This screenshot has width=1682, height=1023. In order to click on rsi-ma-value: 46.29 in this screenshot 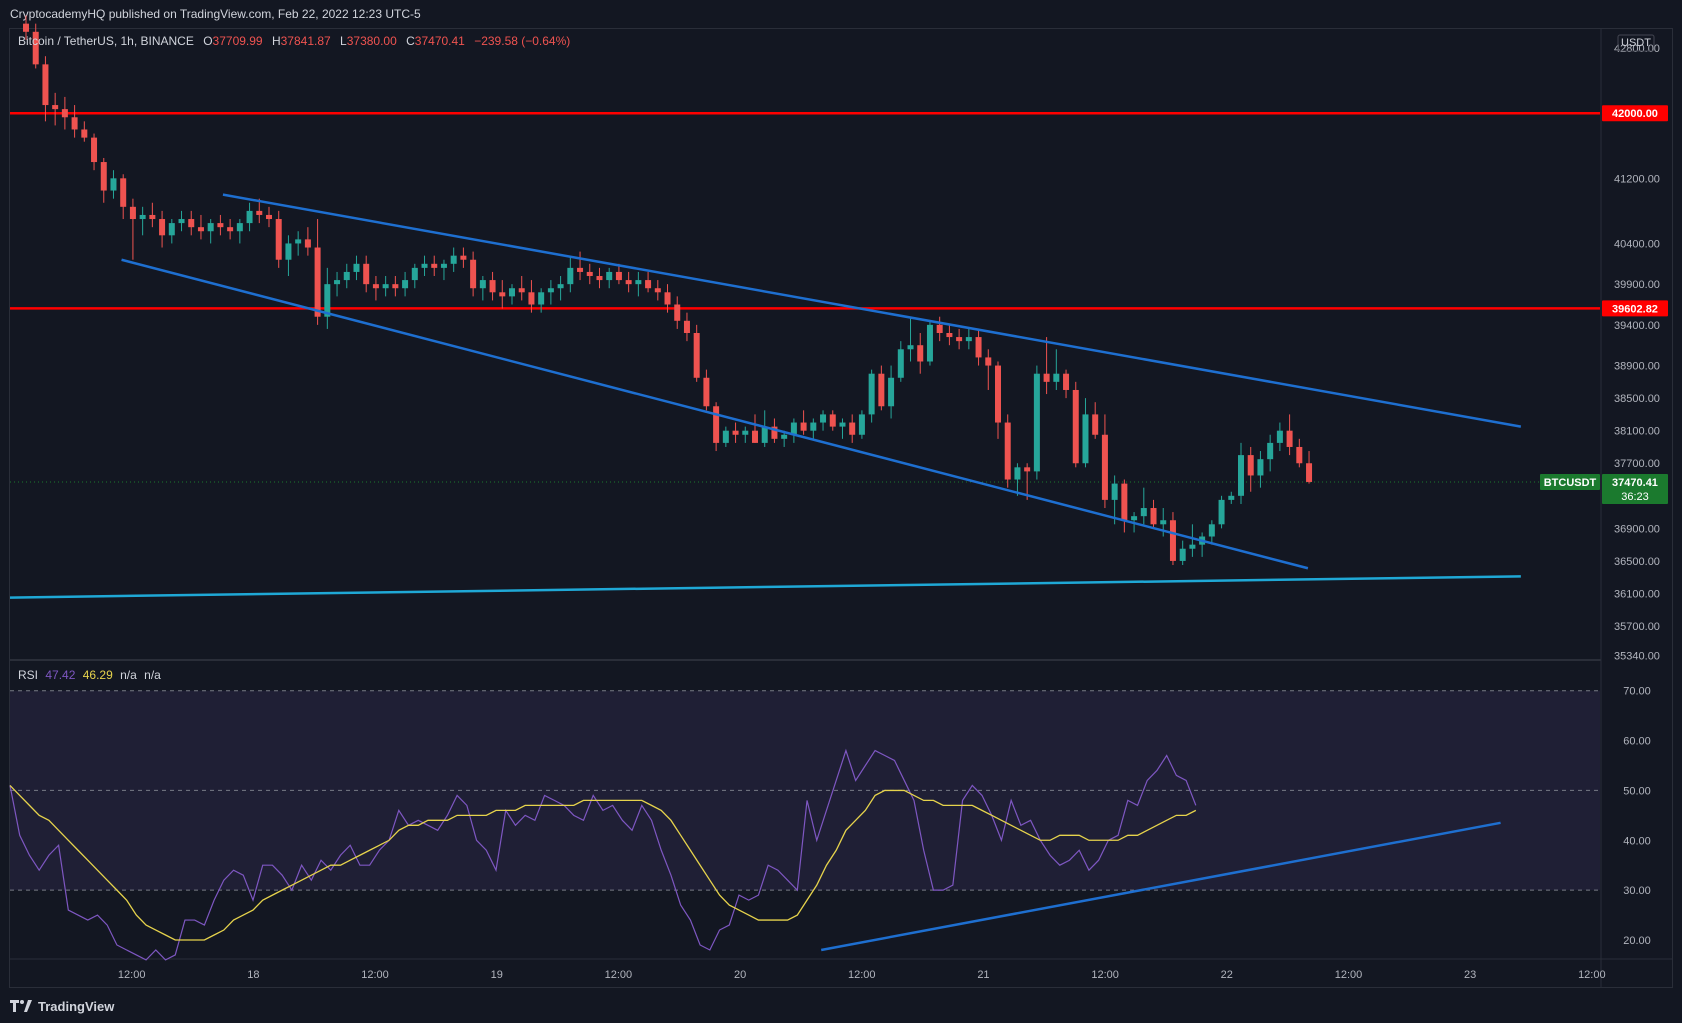, I will do `click(98, 675)`.